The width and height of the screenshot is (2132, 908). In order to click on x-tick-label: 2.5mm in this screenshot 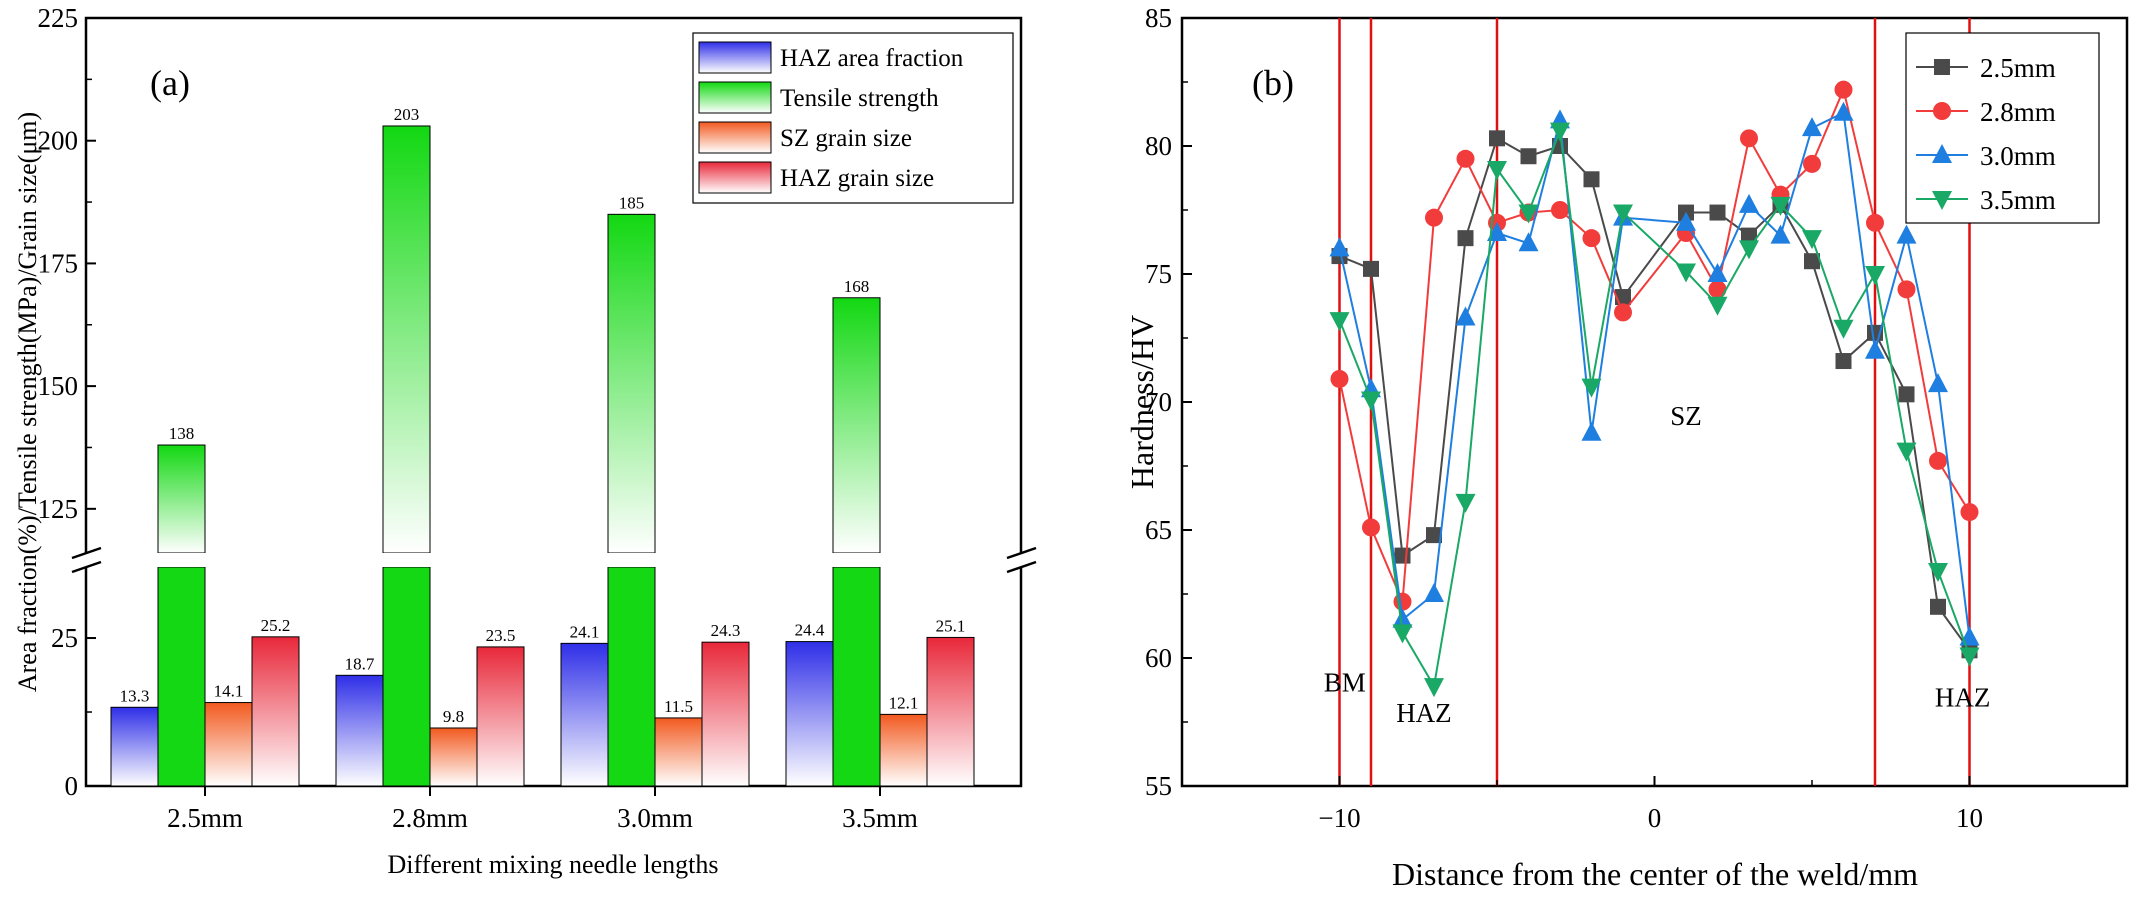, I will do `click(205, 818)`.